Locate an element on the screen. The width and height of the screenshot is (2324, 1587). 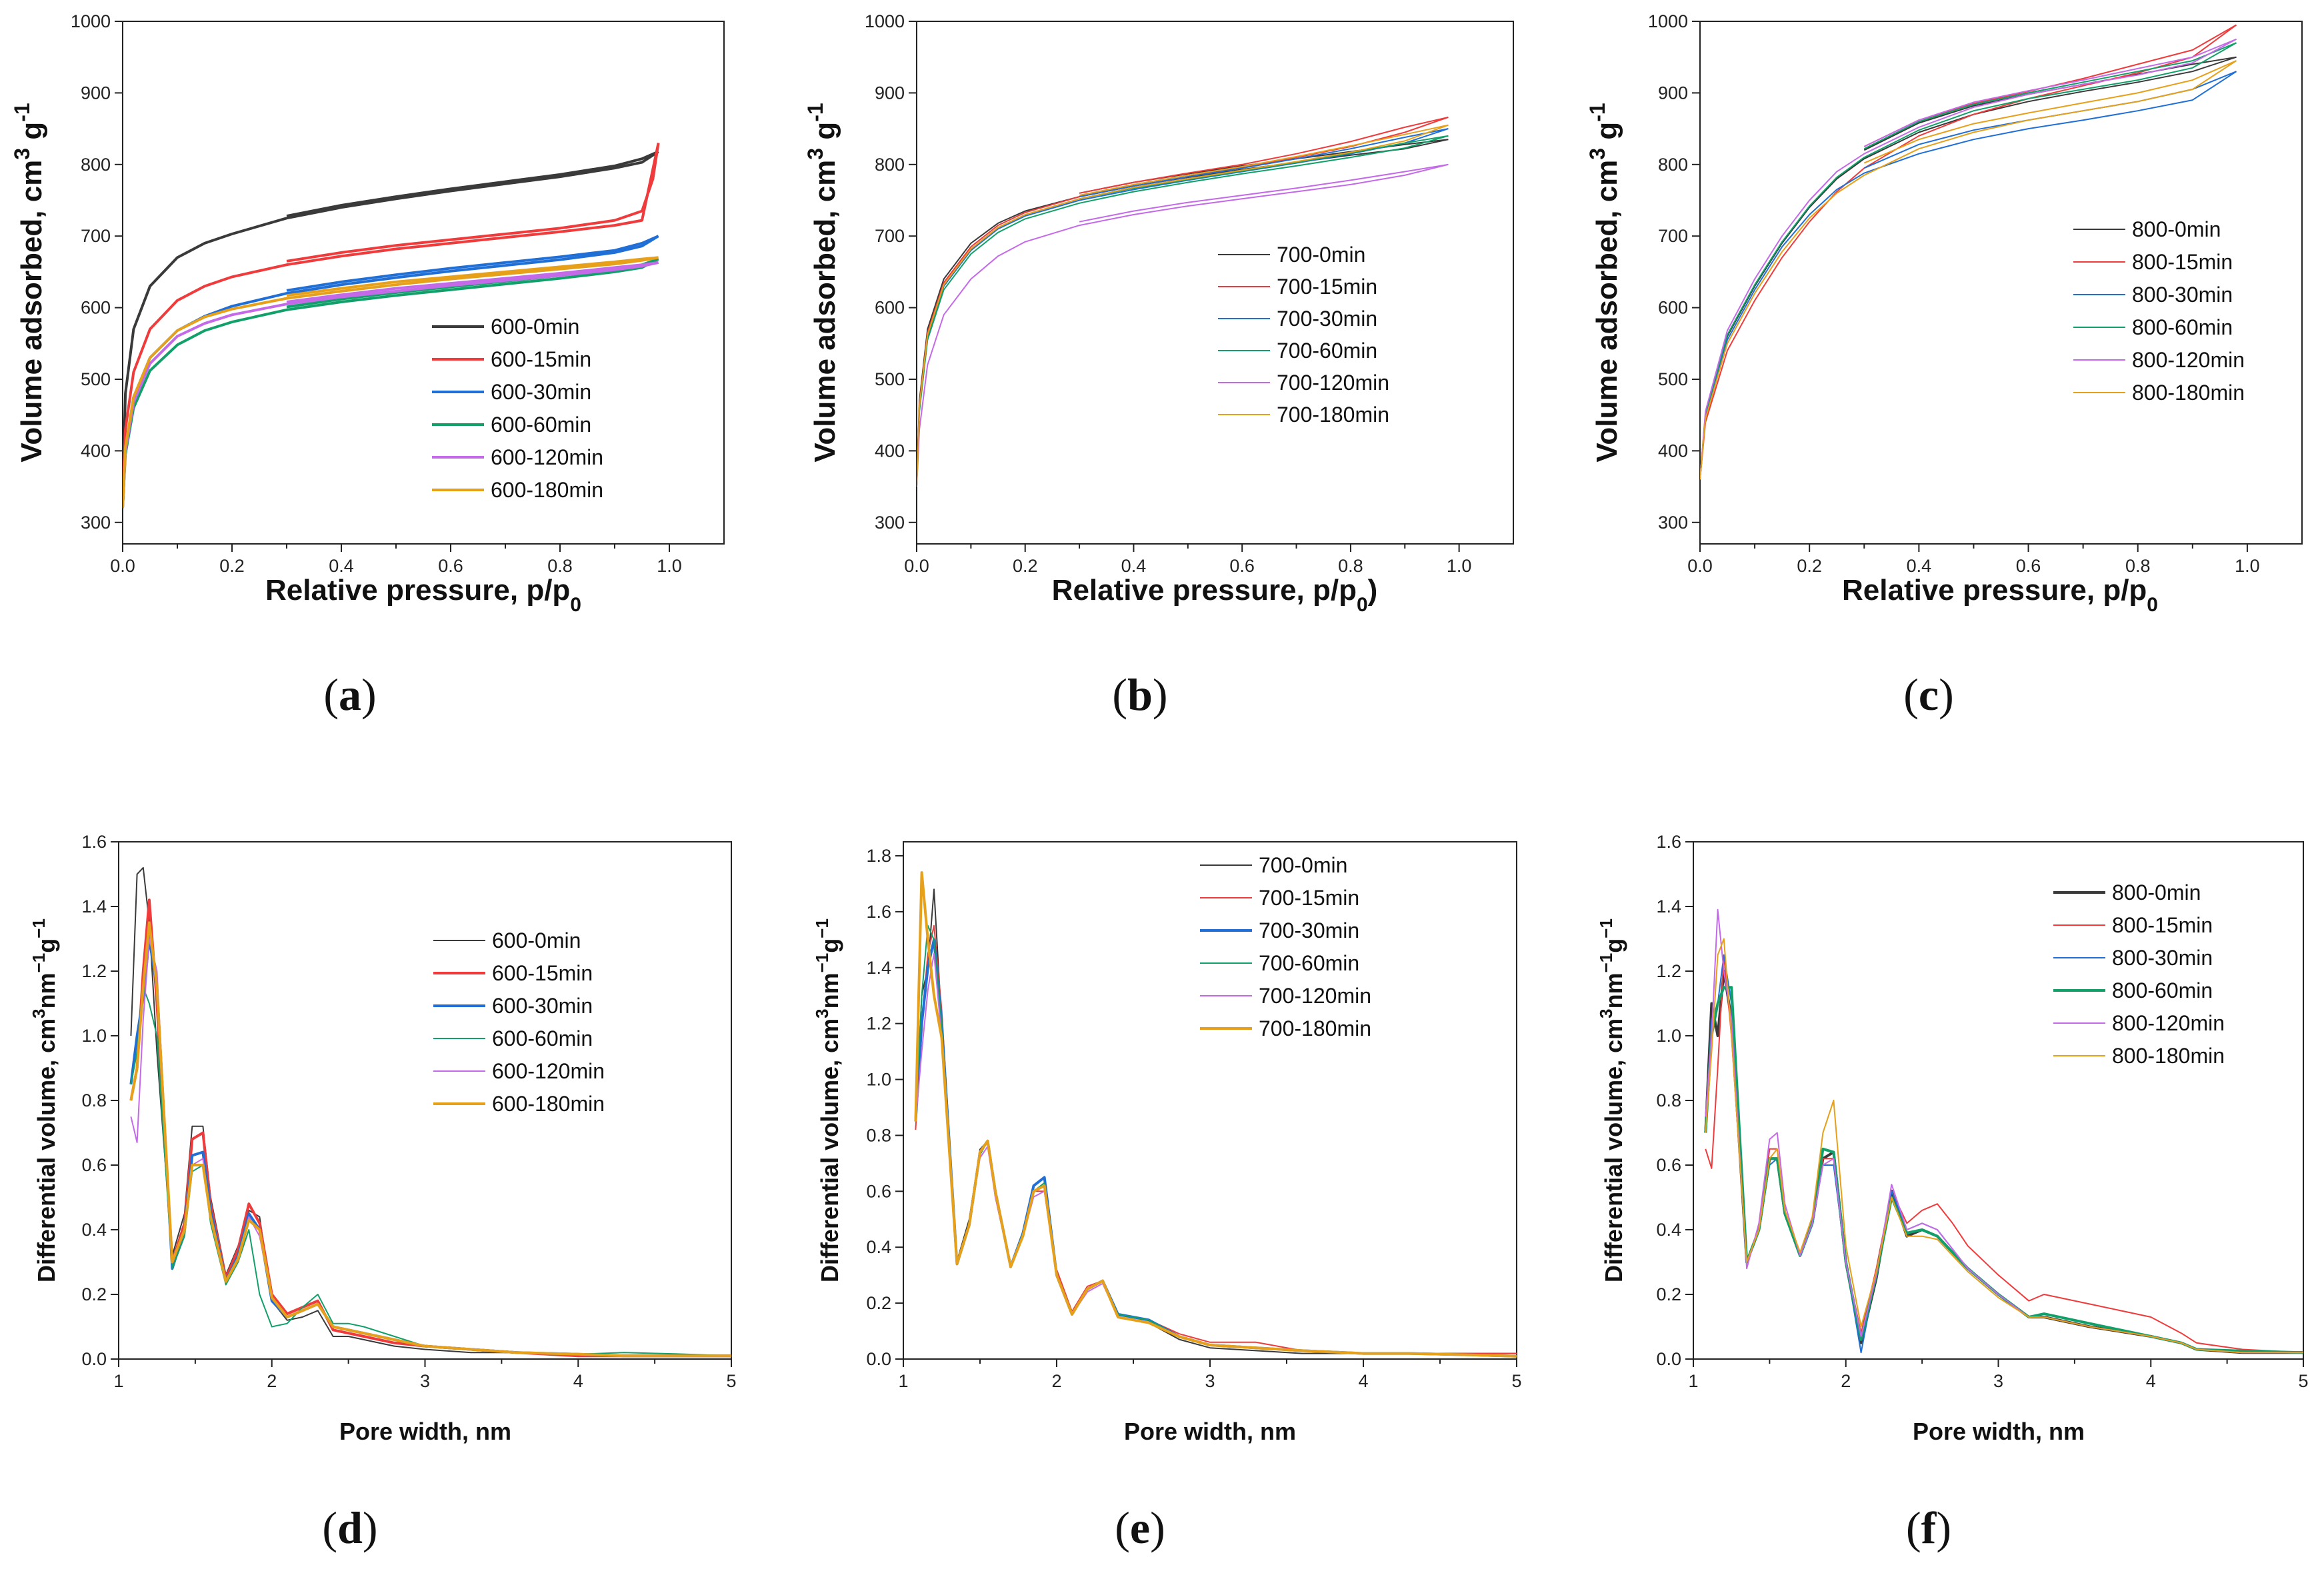
y-axis-label-text: Differential volume, cm is located at coordinates (46, 1150).